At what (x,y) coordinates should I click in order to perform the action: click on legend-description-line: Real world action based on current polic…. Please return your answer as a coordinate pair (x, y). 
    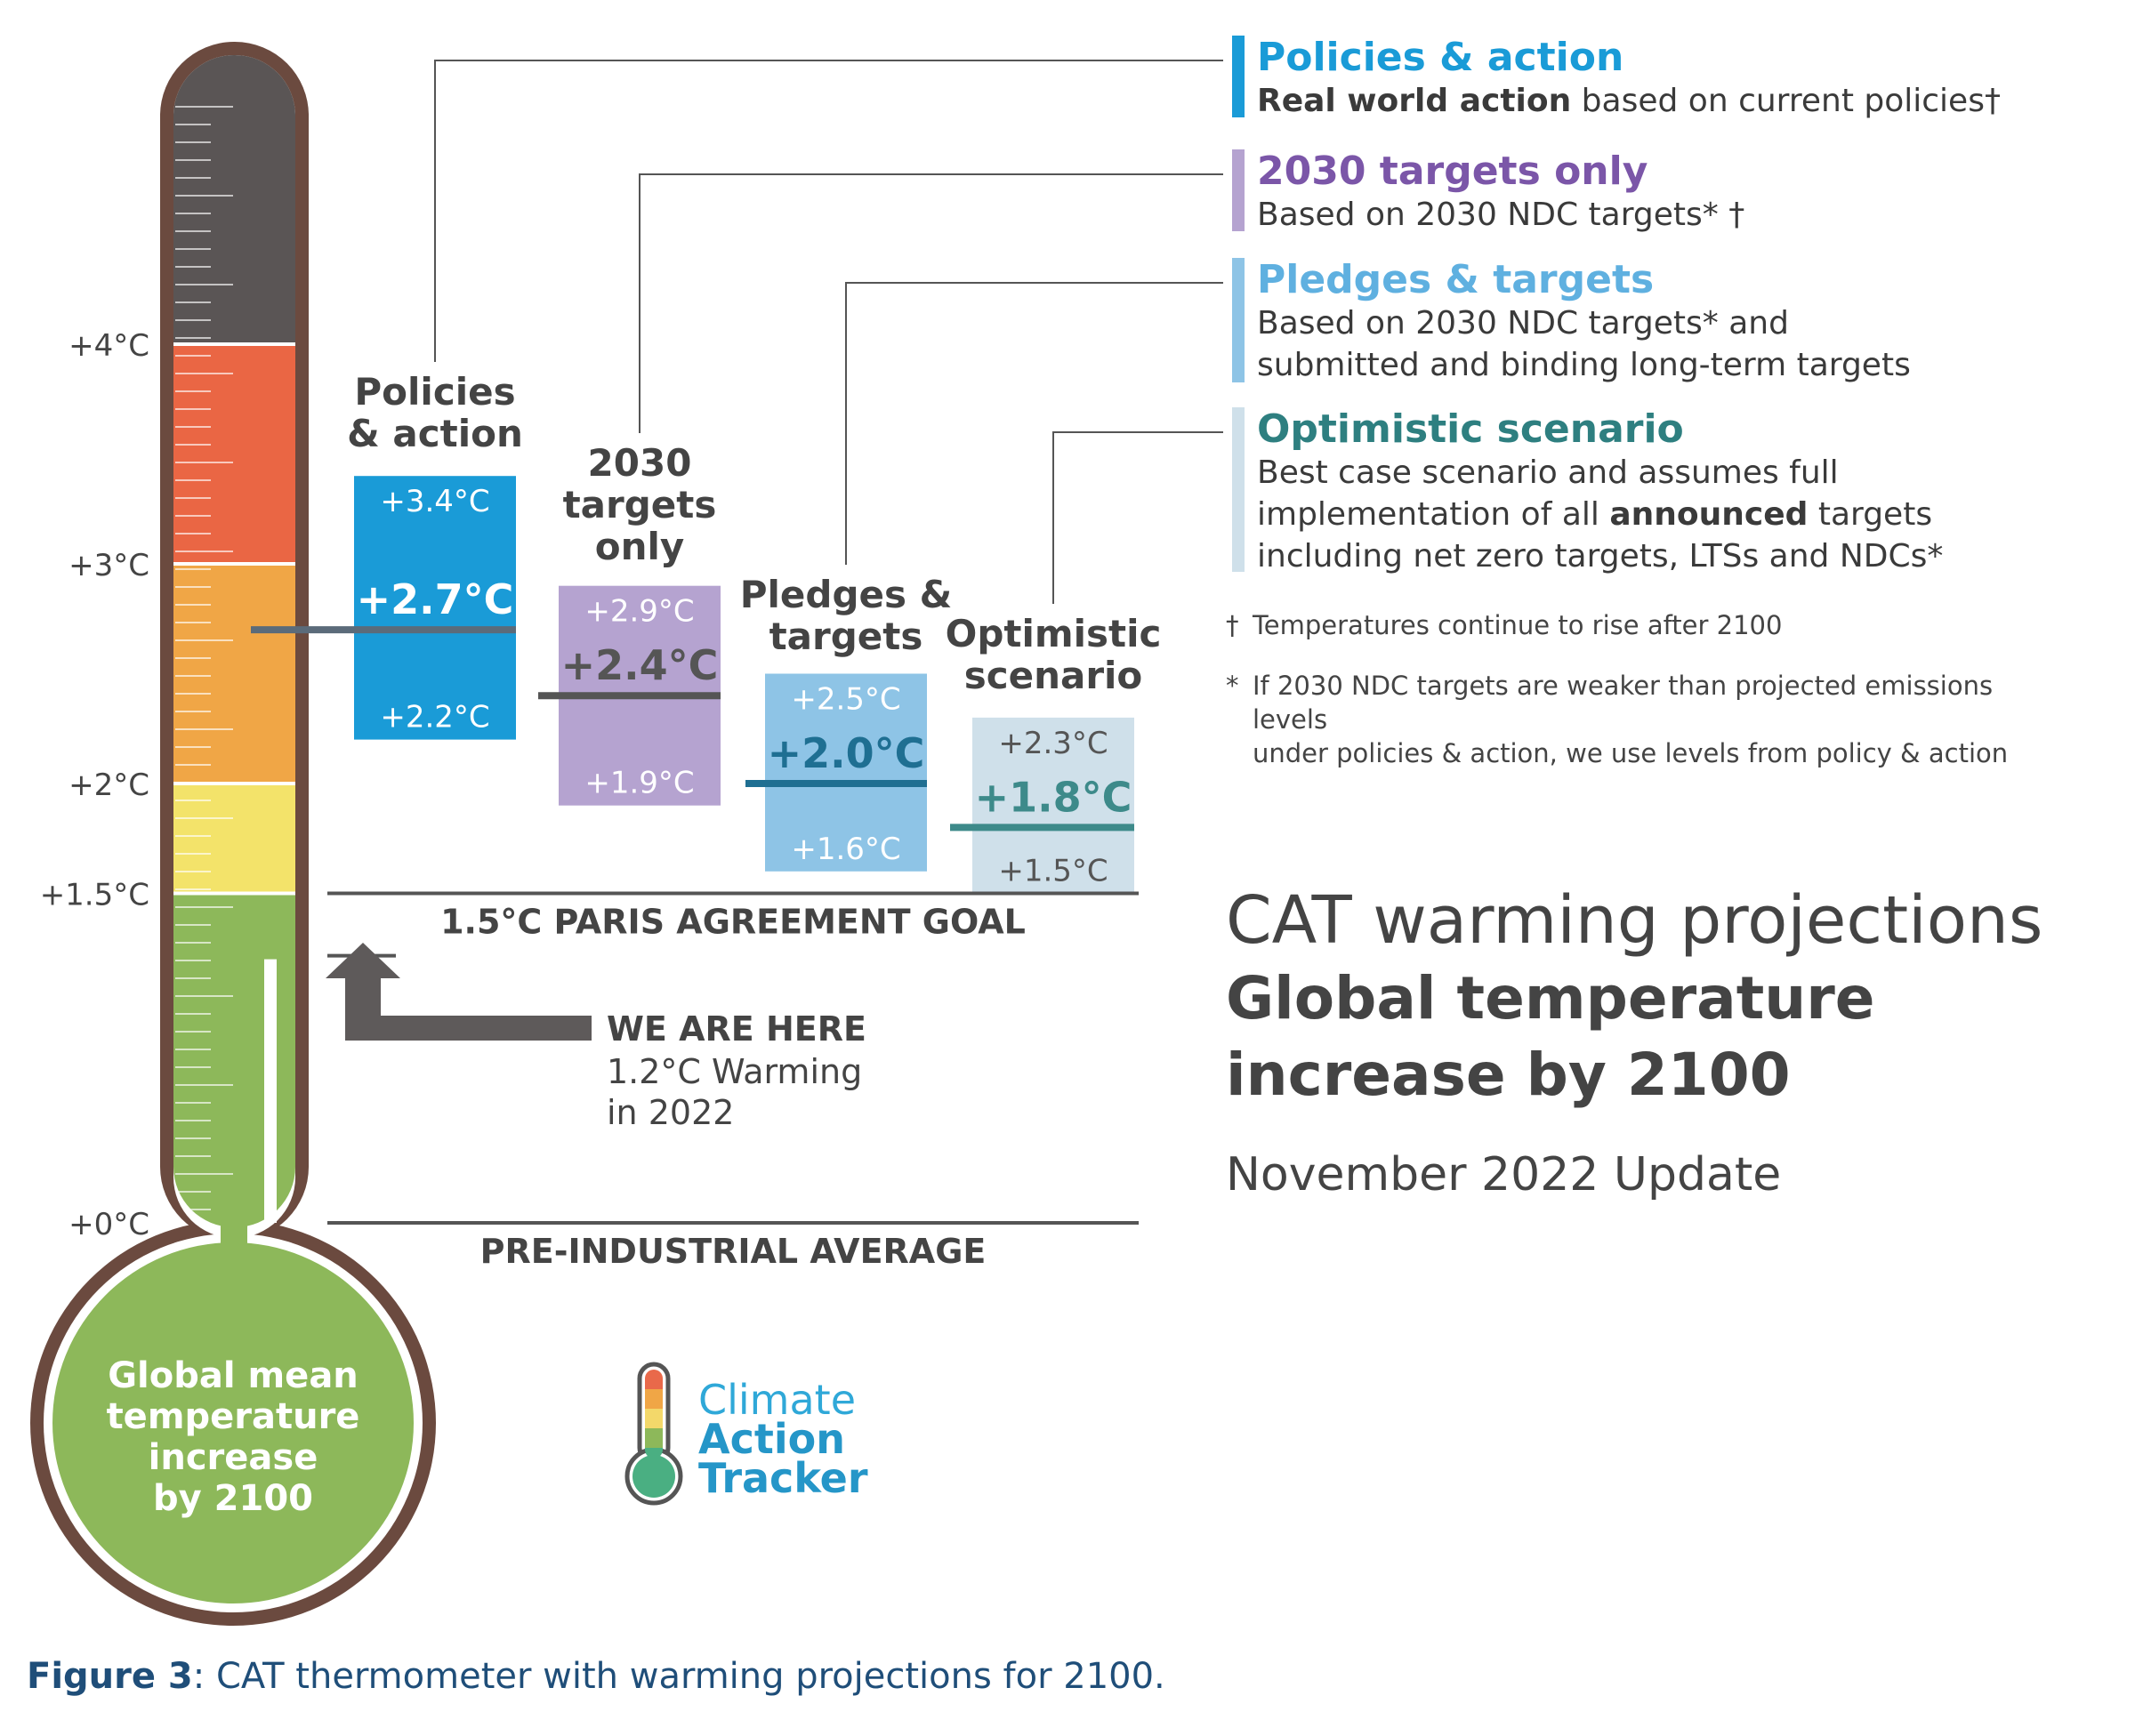
    Looking at the image, I should click on (1629, 101).